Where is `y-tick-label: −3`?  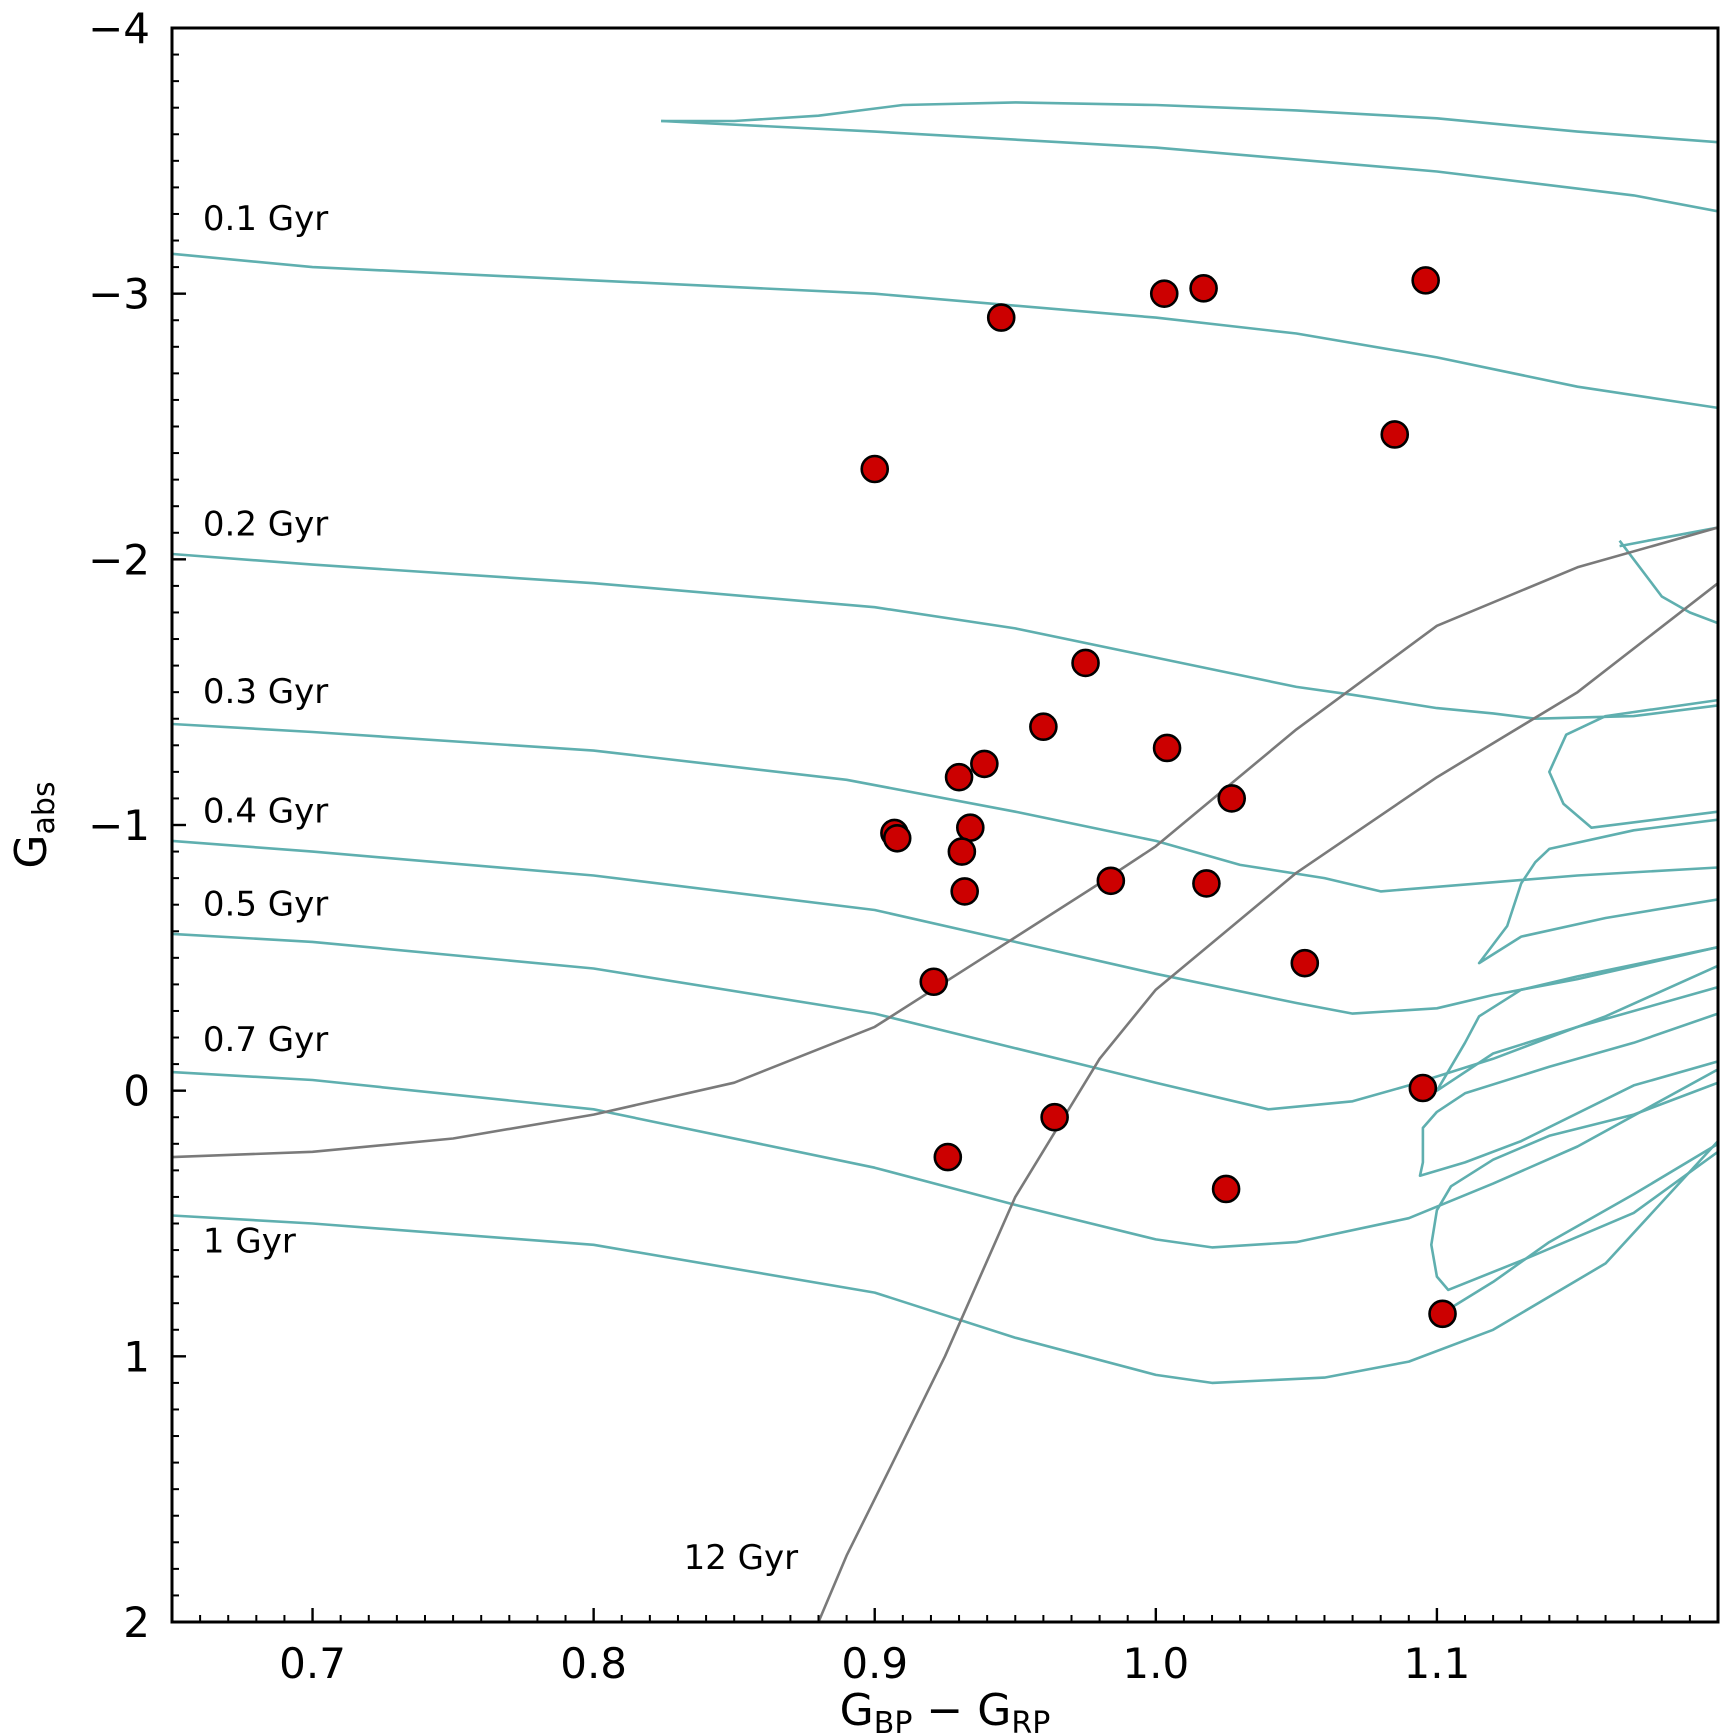 y-tick-label: −3 is located at coordinates (119, 294).